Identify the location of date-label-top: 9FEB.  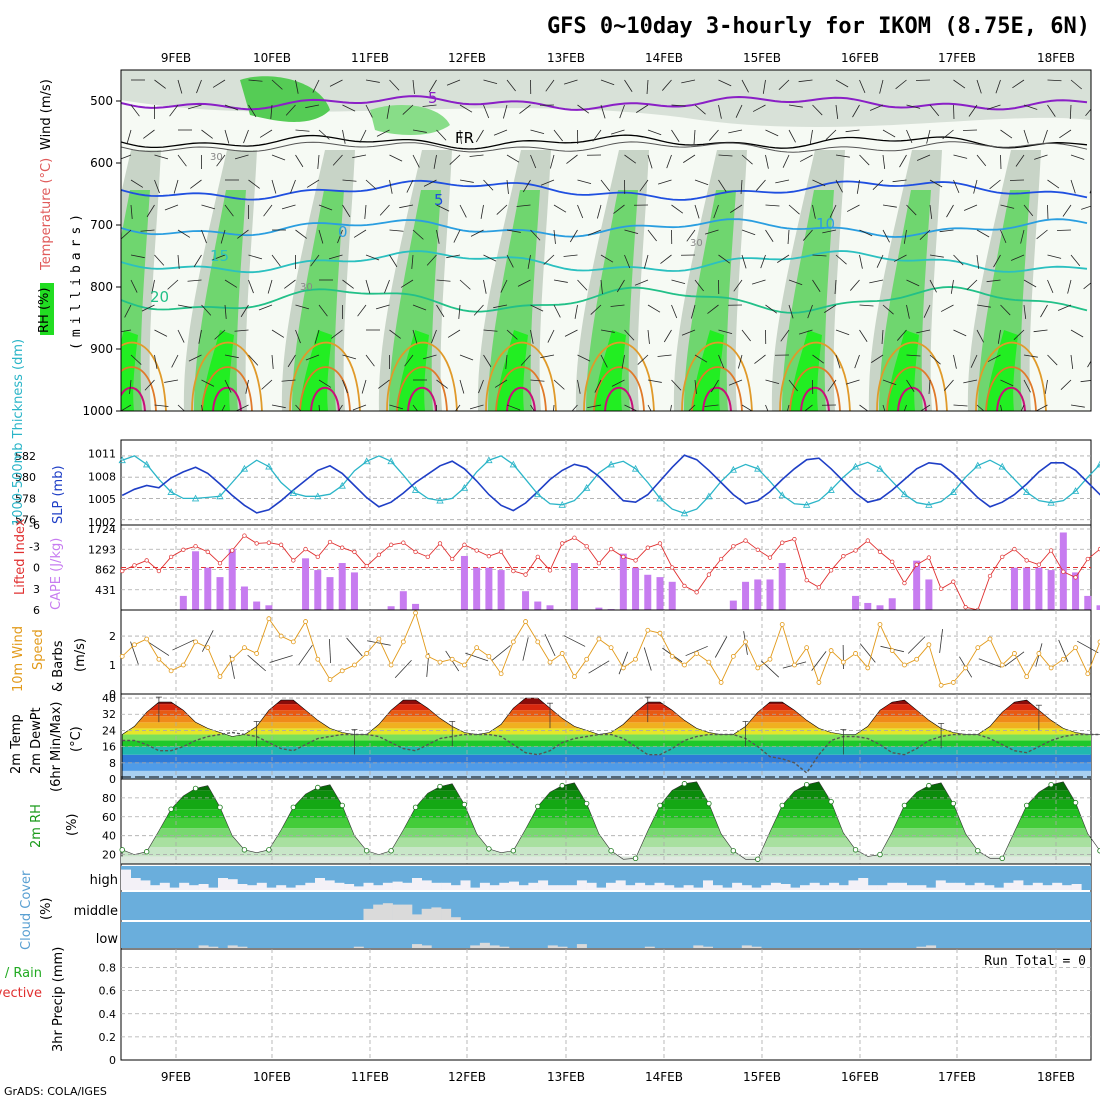
(176, 58).